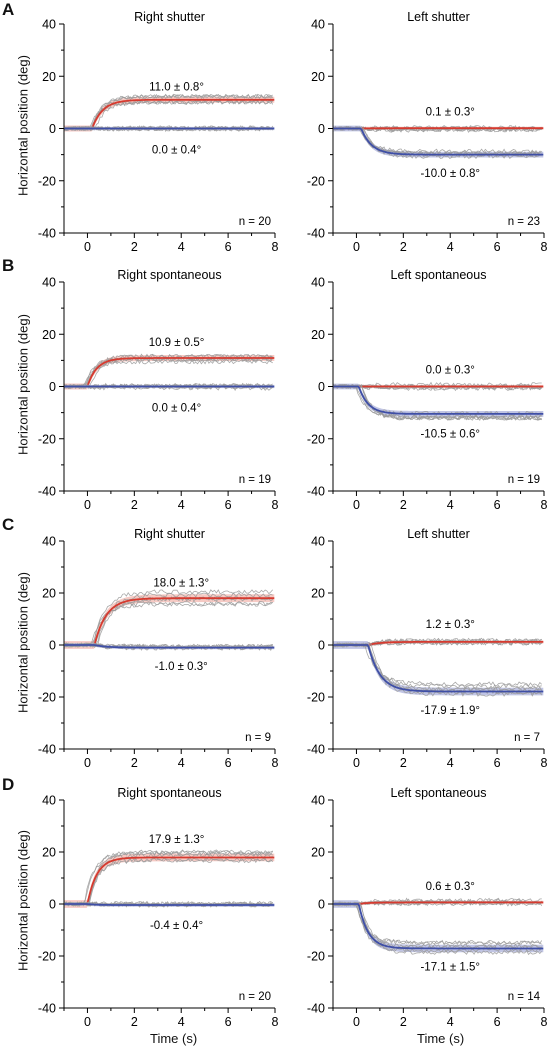 Image resolution: width=553 pixels, height=1050 pixels. What do you see at coordinates (527, 738) in the screenshot?
I see `n-label: n = 7` at bounding box center [527, 738].